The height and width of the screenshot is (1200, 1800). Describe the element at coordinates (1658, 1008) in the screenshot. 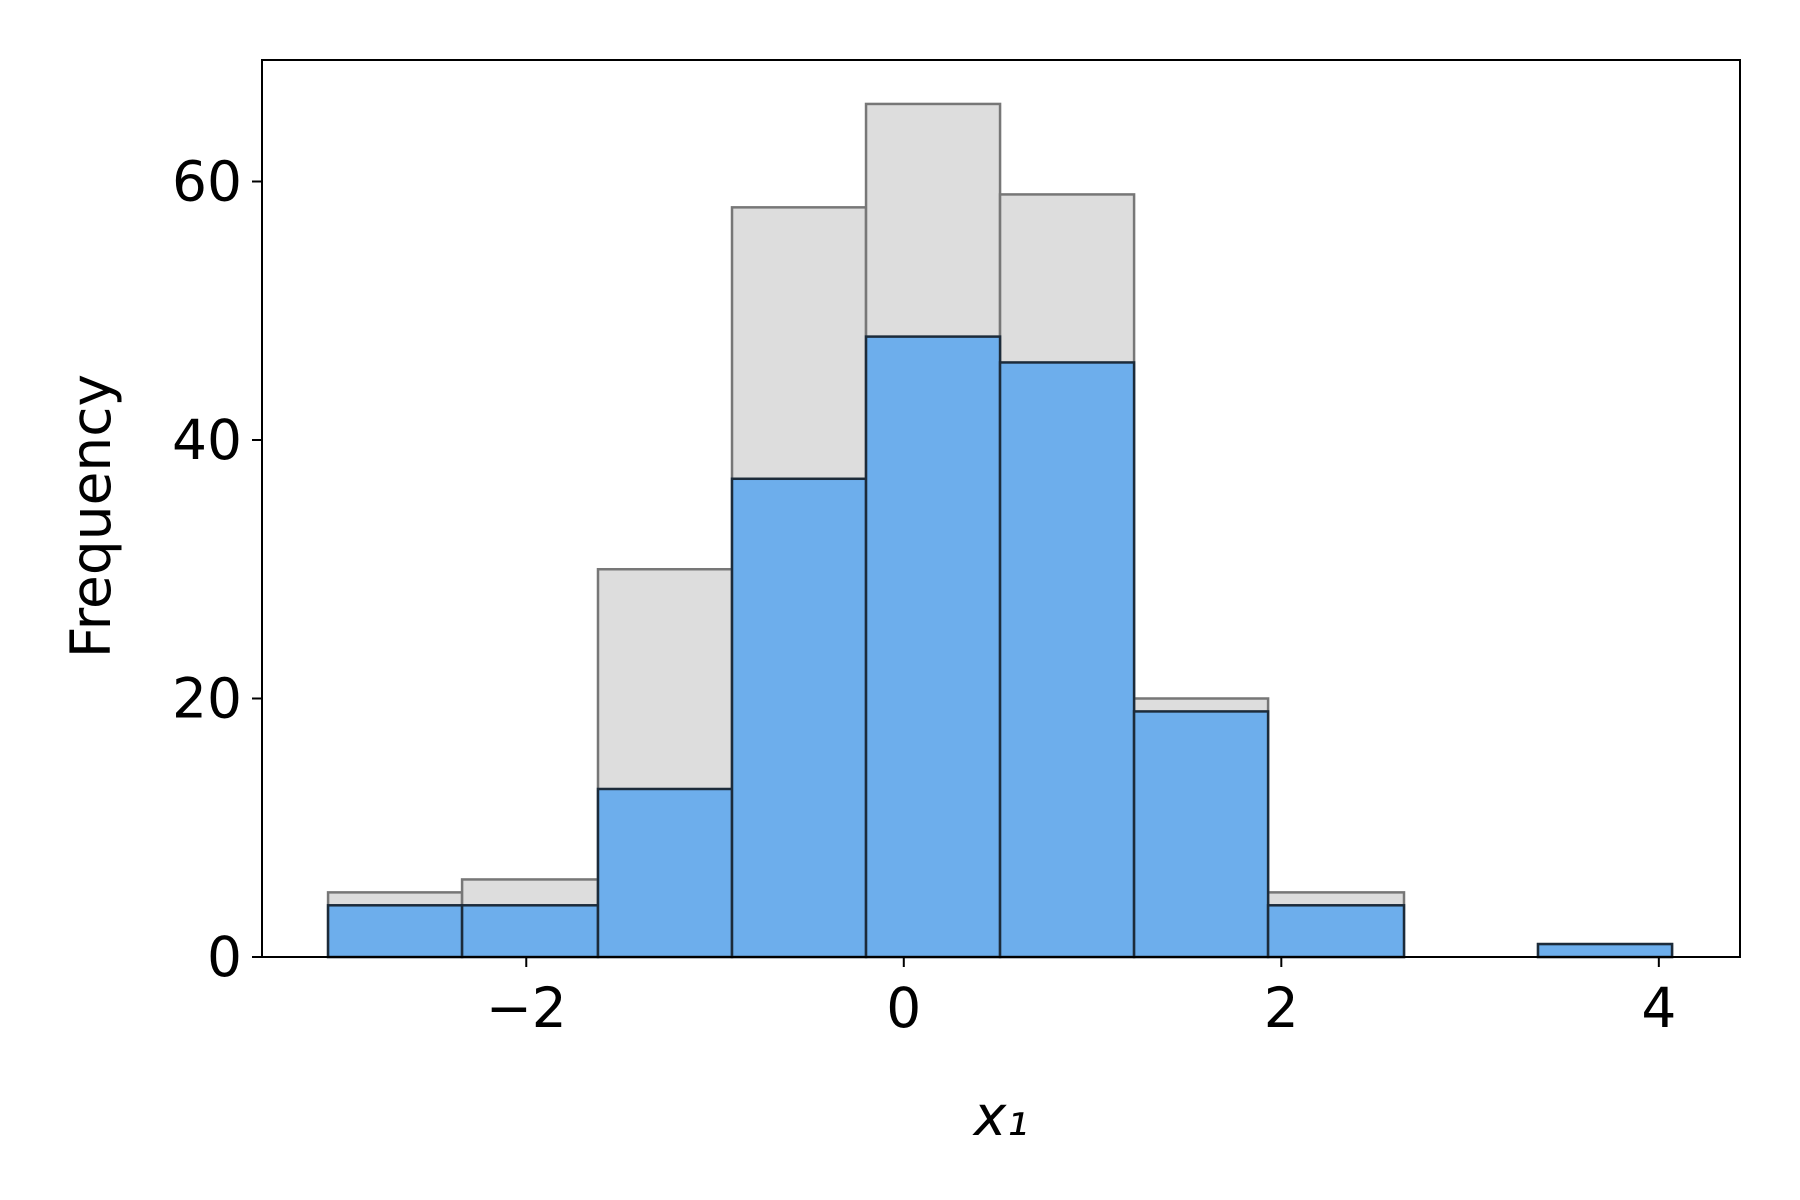

I see `x-tick-label: 4` at that location.